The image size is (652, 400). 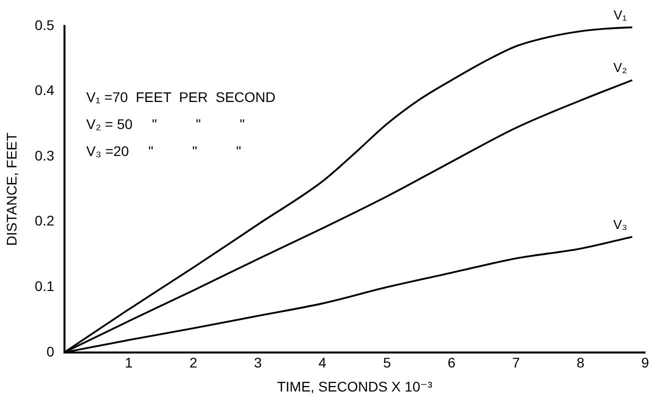 I want to click on x-tick-label: 5, so click(x=387, y=362).